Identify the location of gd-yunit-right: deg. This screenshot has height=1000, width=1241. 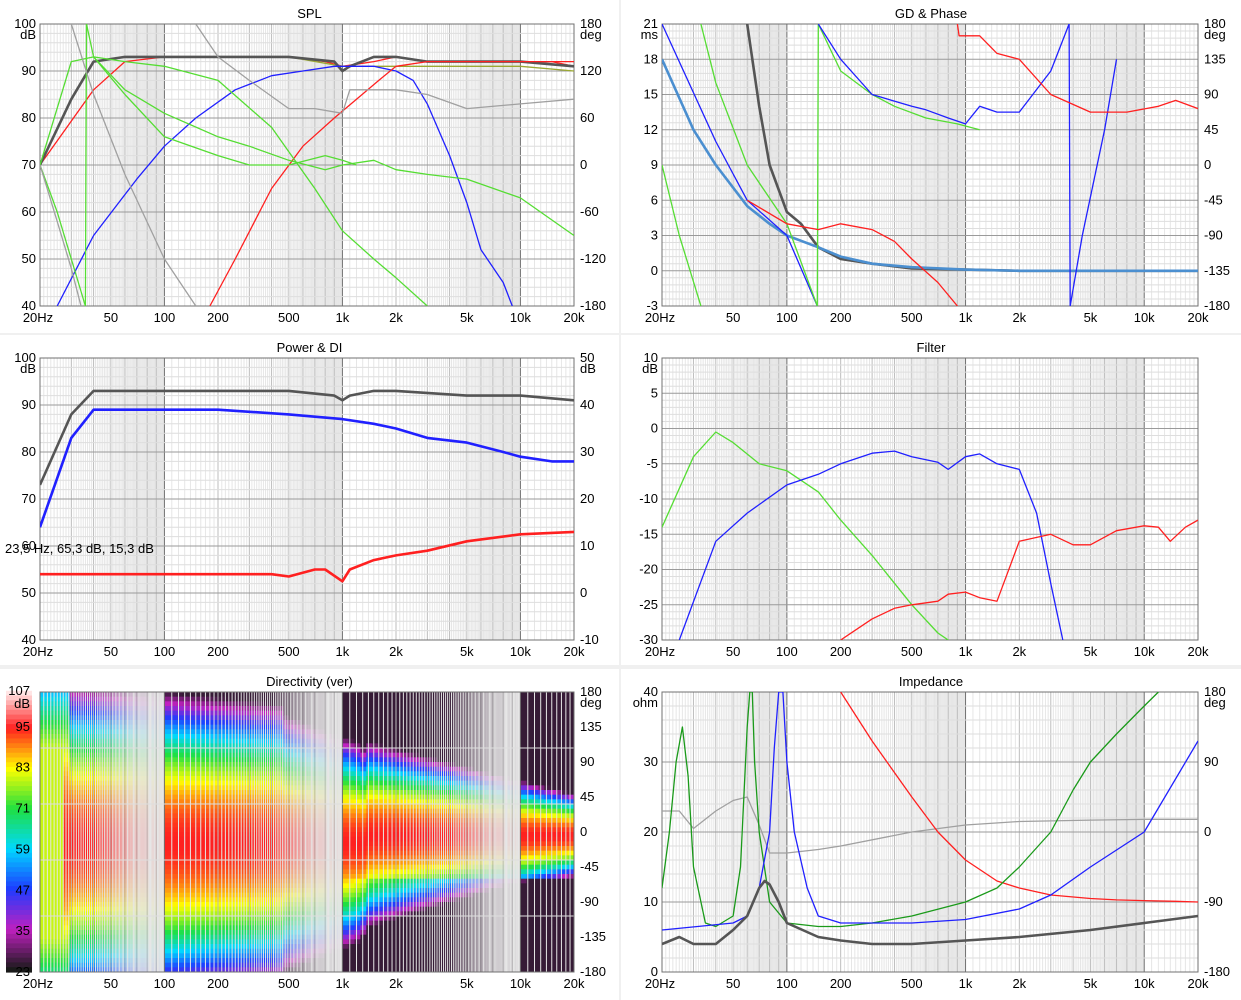
(1215, 34).